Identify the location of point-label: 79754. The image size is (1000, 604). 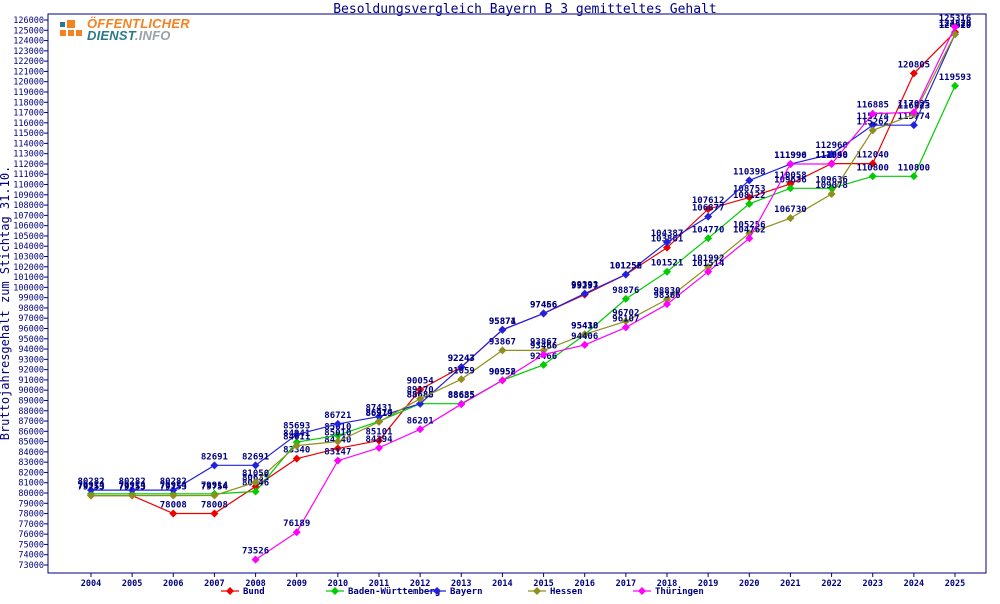
(215, 488).